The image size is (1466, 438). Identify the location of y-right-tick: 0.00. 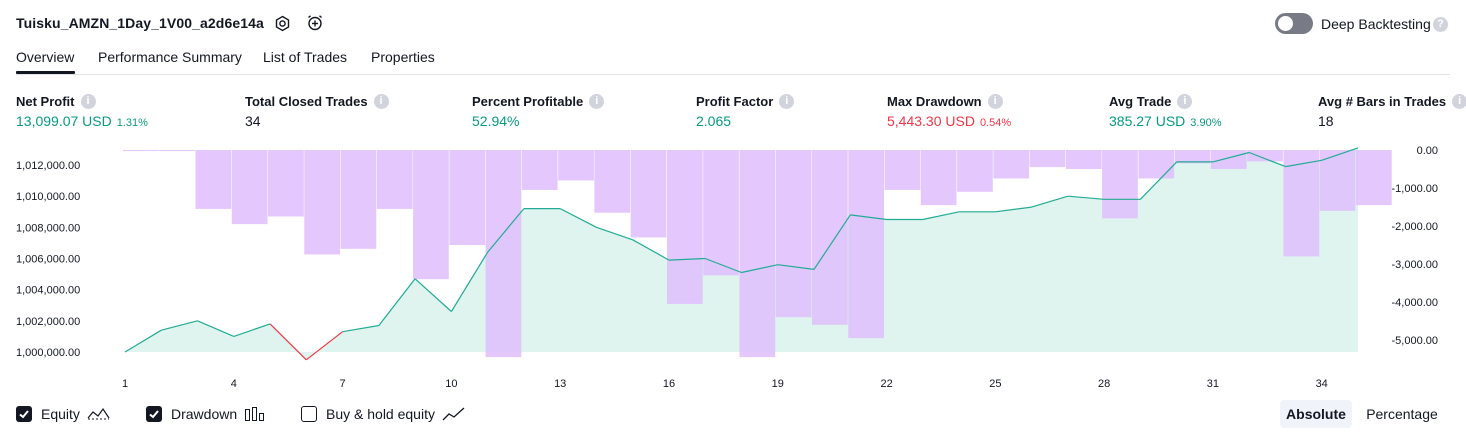
(1427, 151).